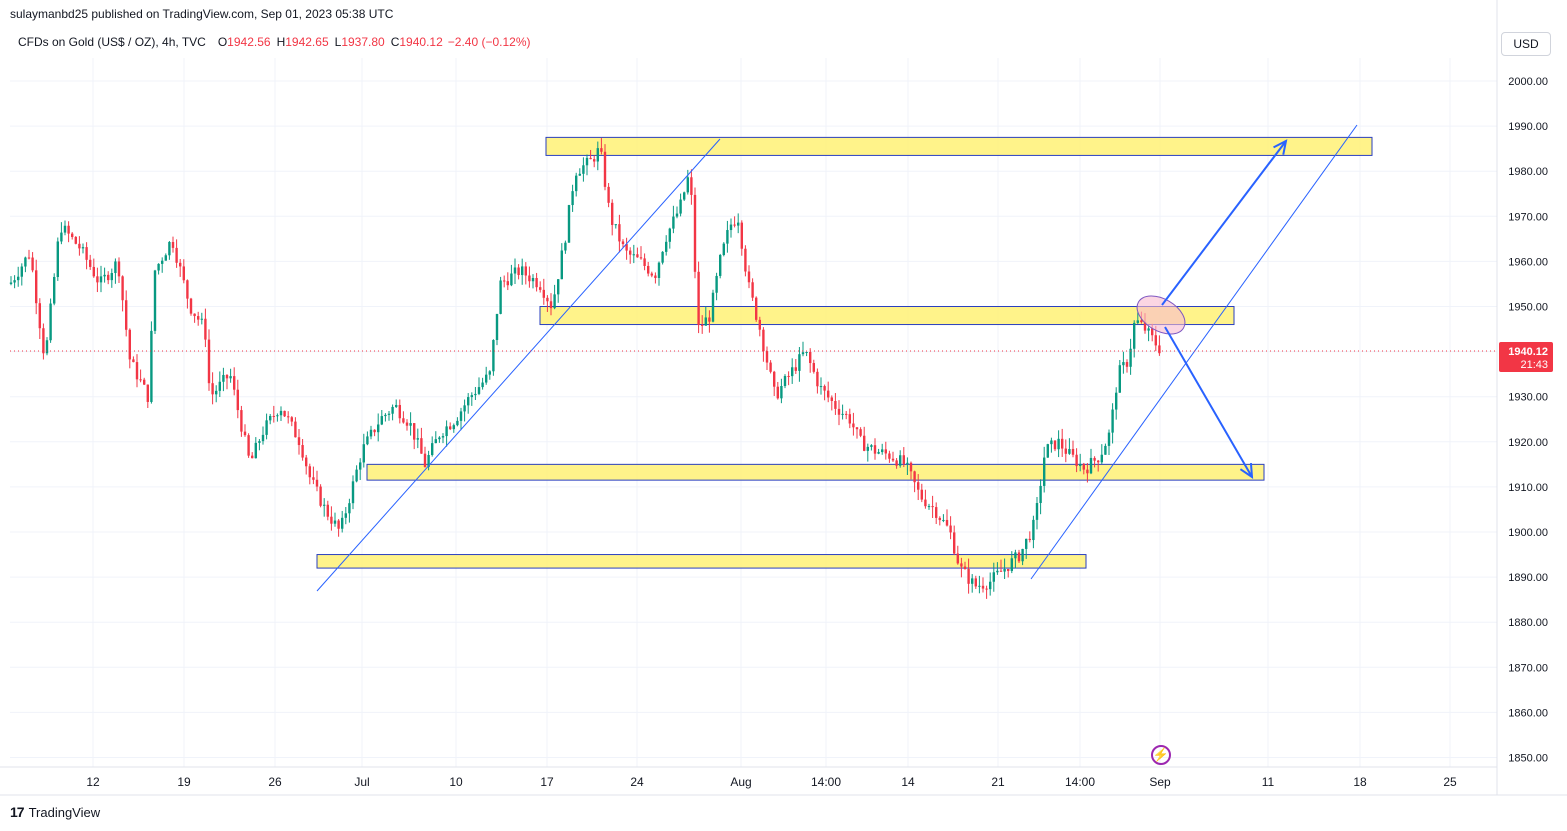  What do you see at coordinates (307, 42) in the screenshot?
I see `high-value: 1942.65` at bounding box center [307, 42].